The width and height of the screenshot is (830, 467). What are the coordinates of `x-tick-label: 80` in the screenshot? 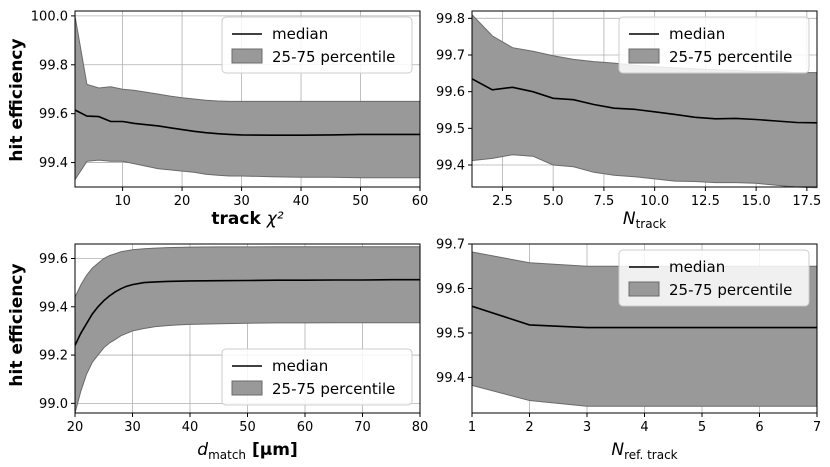 It's located at (420, 427).